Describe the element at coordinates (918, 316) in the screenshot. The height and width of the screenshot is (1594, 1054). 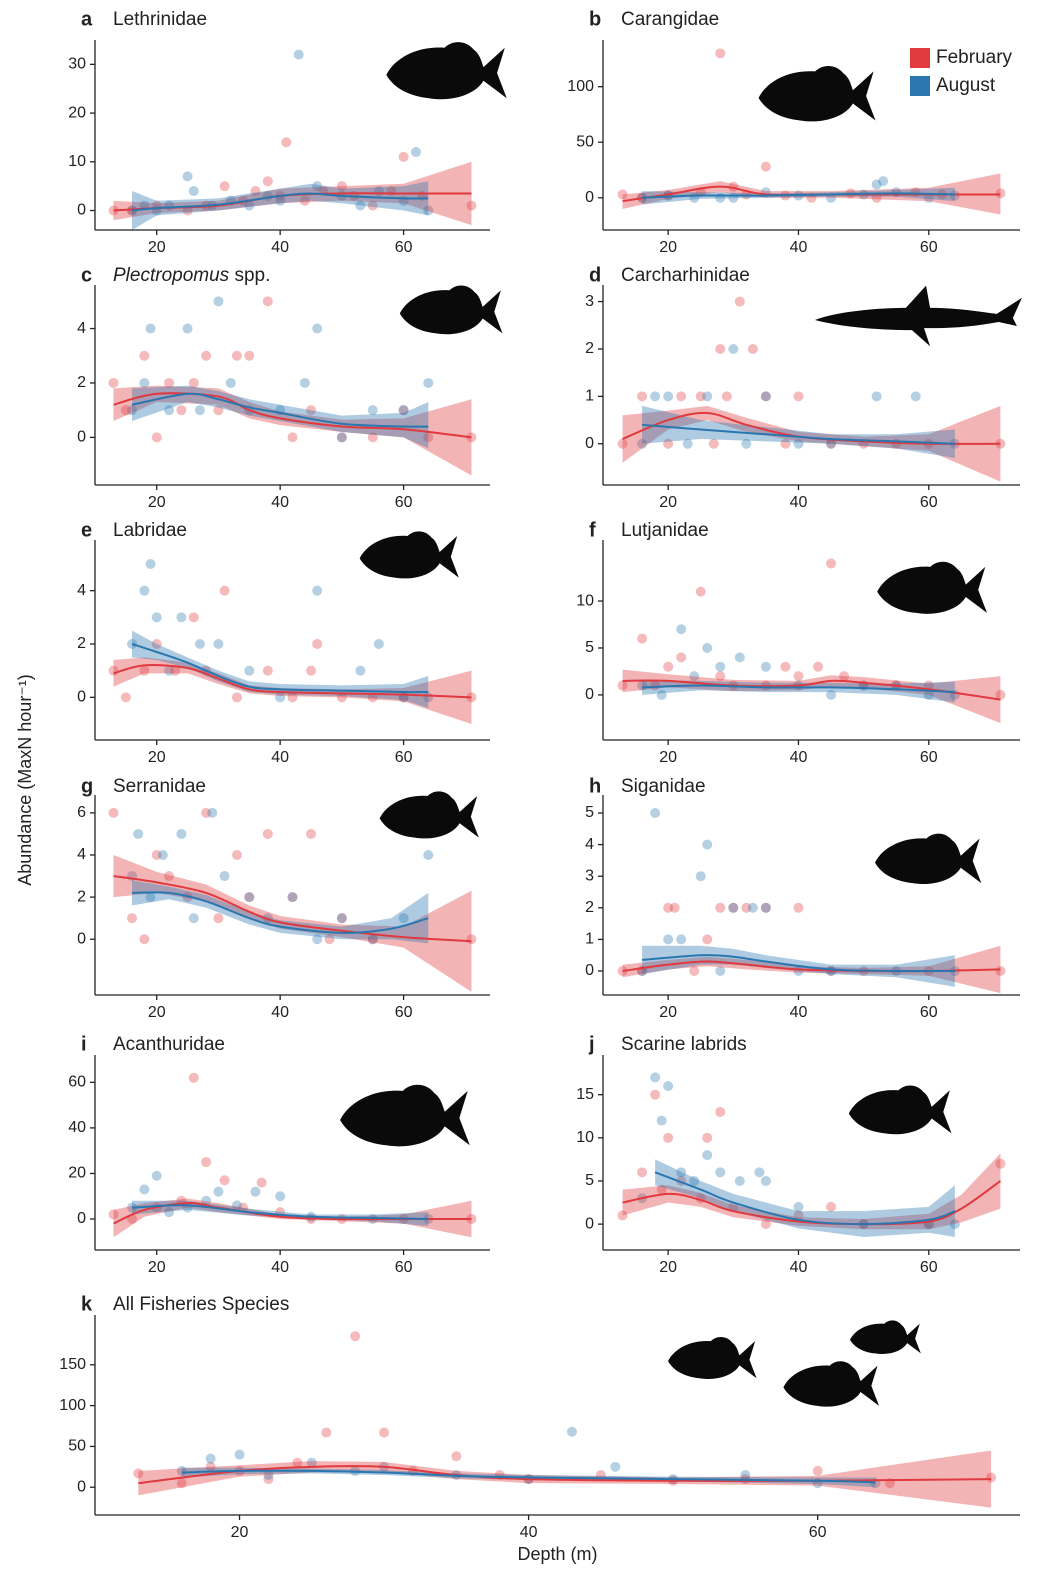
I see `shark-silhouette` at that location.